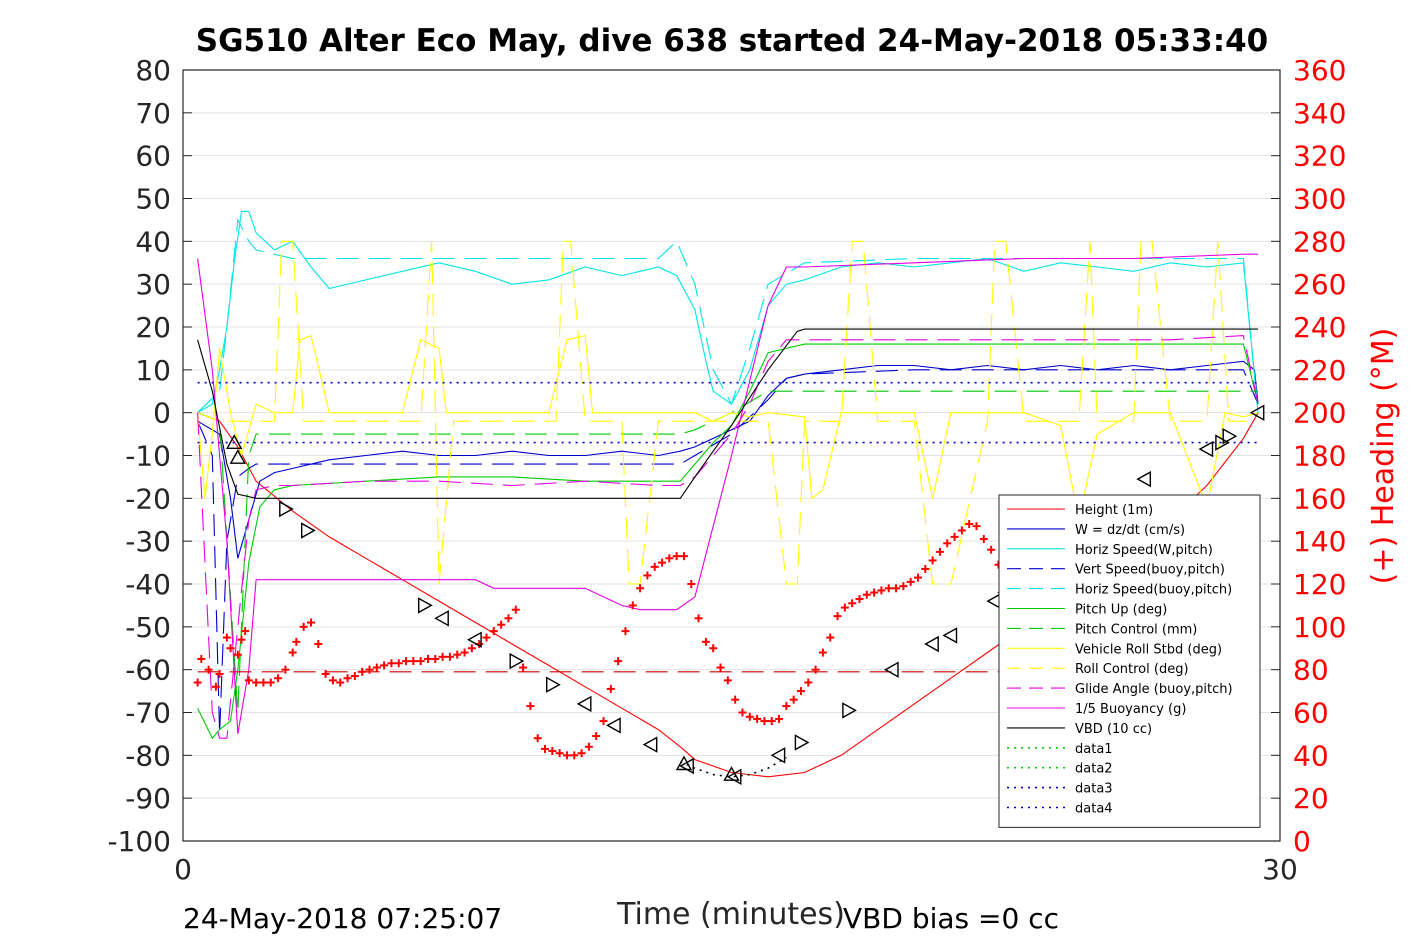  Describe the element at coordinates (153, 113) in the screenshot. I see `y-tick-label: 70` at that location.